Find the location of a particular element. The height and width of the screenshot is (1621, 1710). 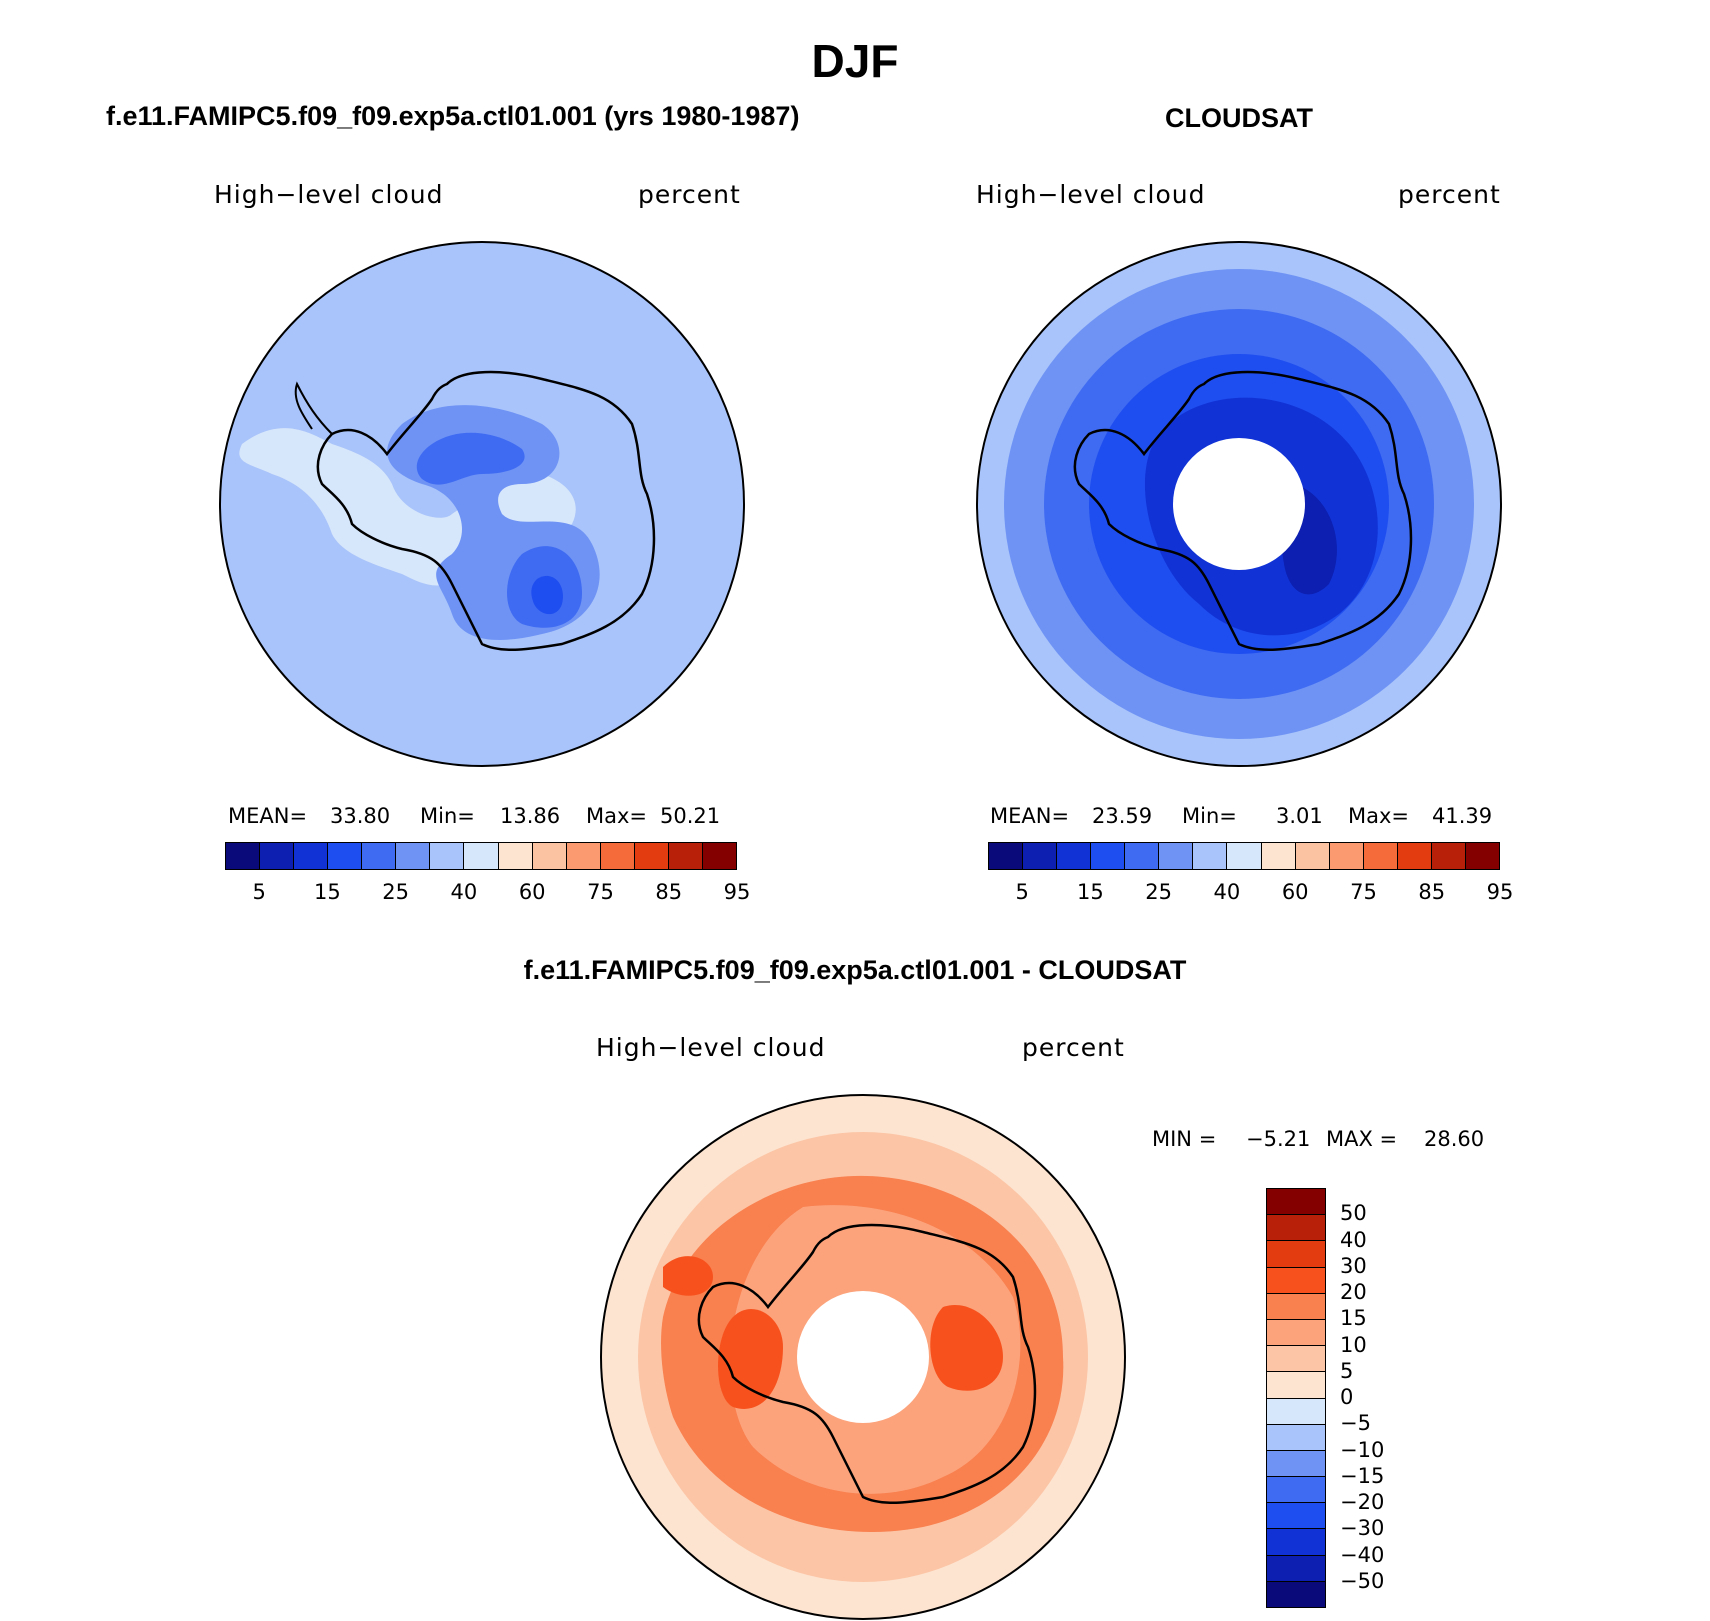

panel1-min-label: Min= is located at coordinates (447, 816).